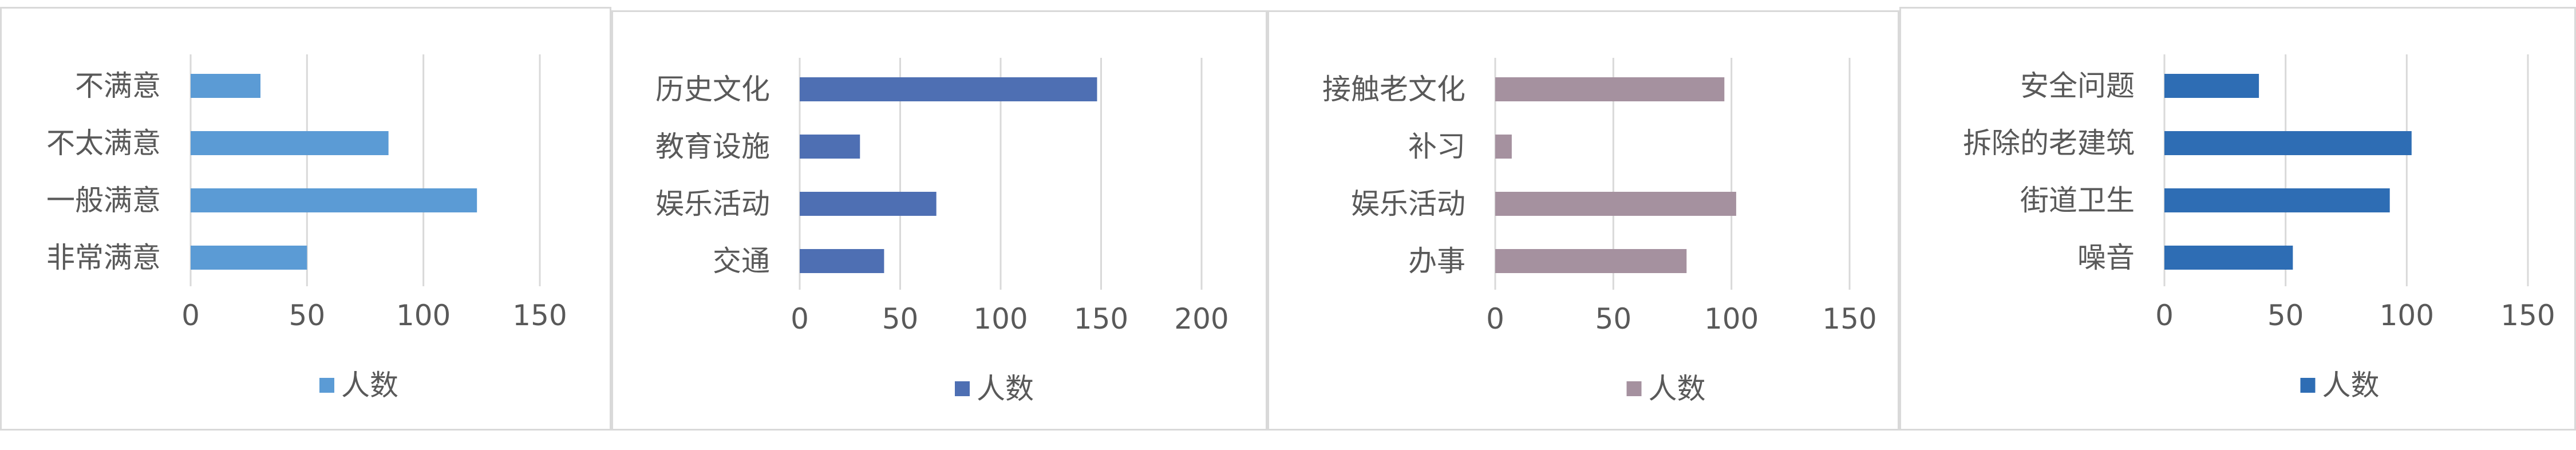 The width and height of the screenshot is (2576, 450). Describe the element at coordinates (741, 261) in the screenshot. I see `category-label: 交通` at that location.